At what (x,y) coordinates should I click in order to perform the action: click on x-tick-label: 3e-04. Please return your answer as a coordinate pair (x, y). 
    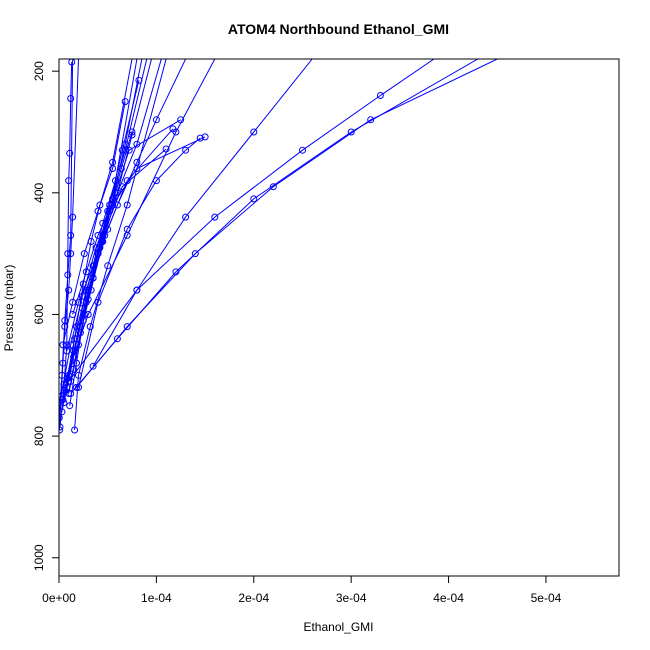
    Looking at the image, I should click on (351, 598).